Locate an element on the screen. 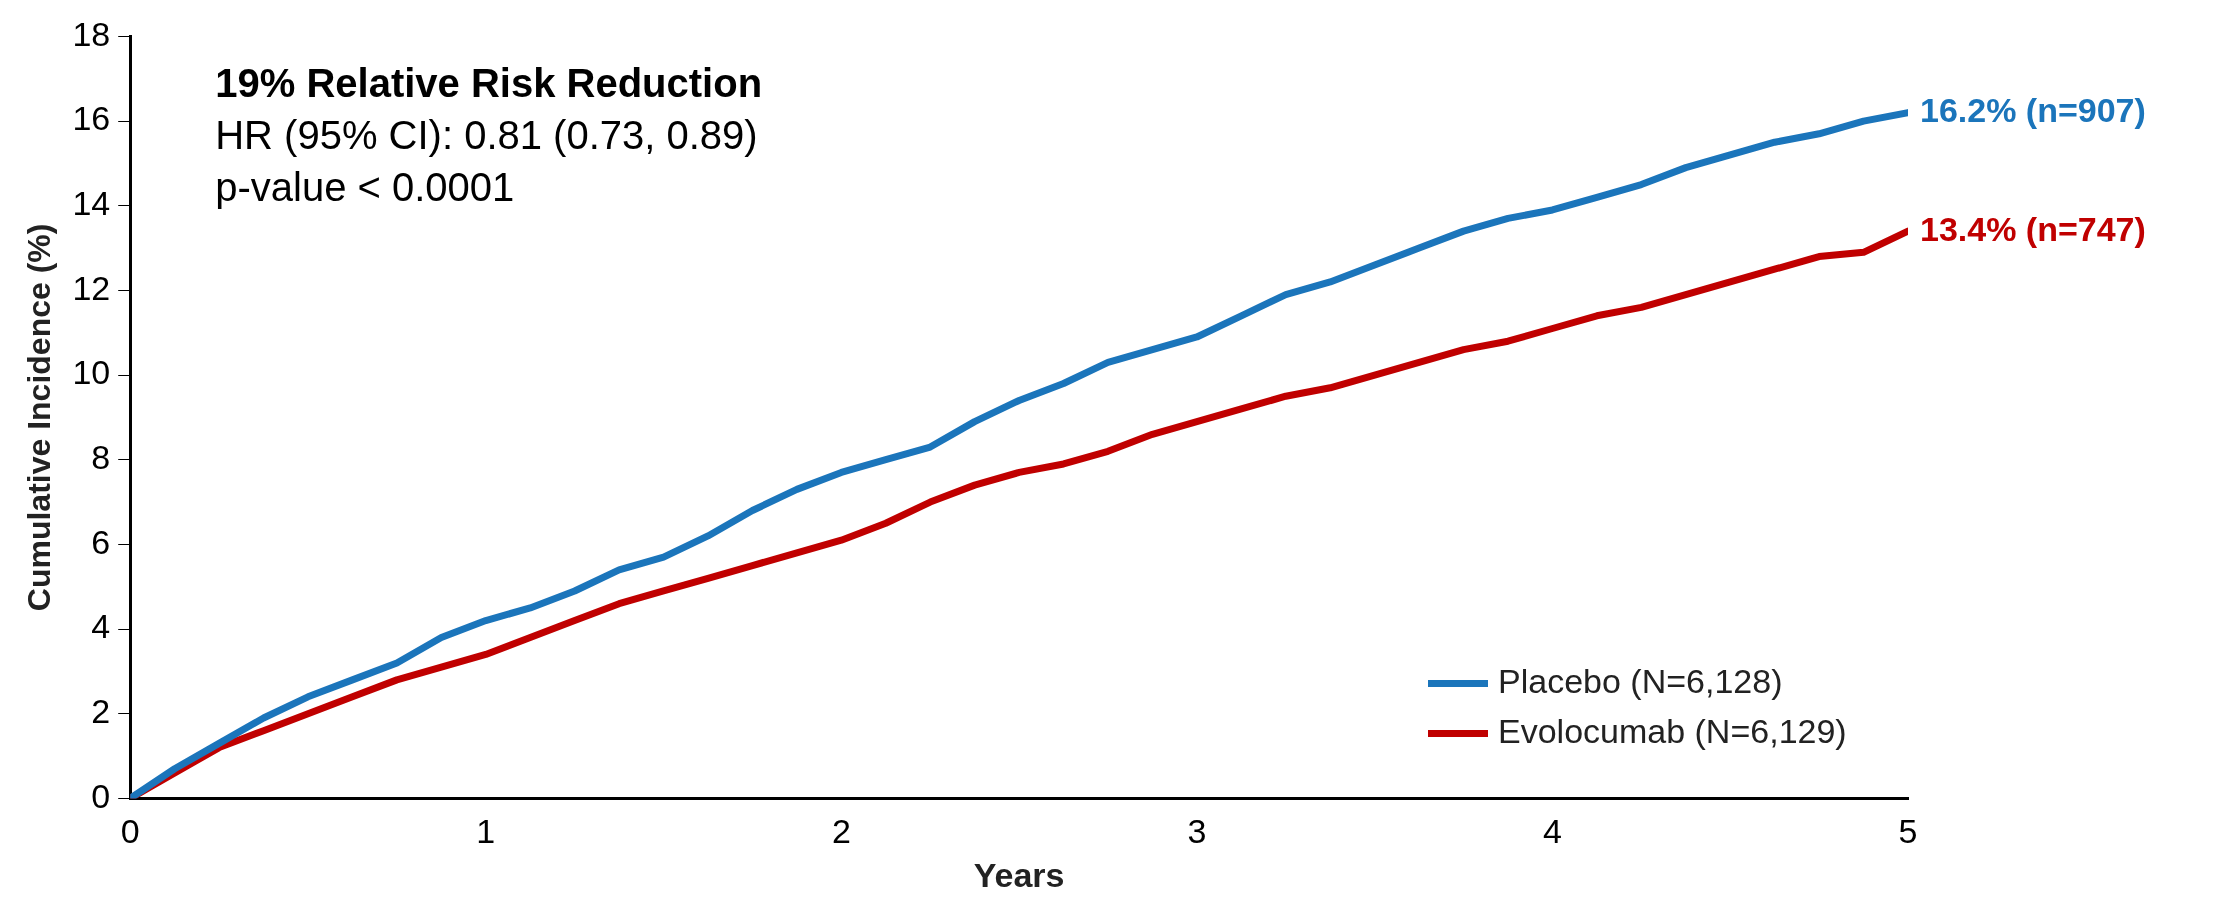  x-tick-label: 2 is located at coordinates (841, 831).